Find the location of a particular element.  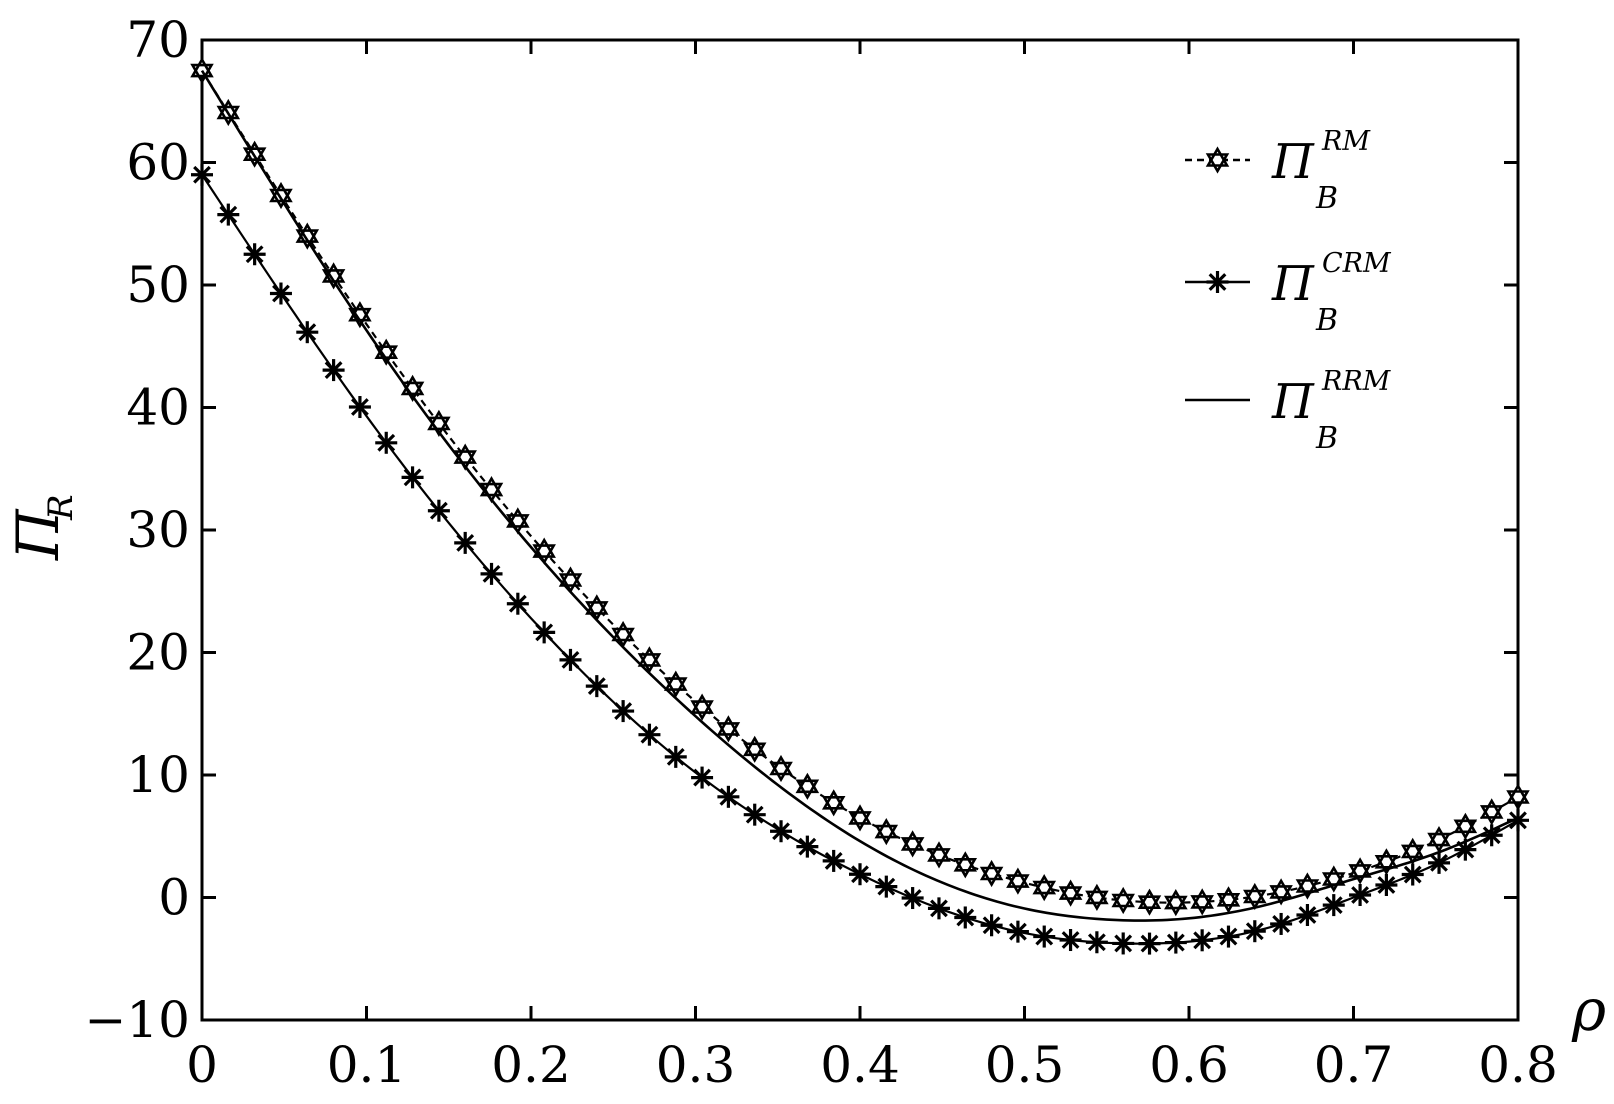

x-tick-label: 0 is located at coordinates (202, 1065).